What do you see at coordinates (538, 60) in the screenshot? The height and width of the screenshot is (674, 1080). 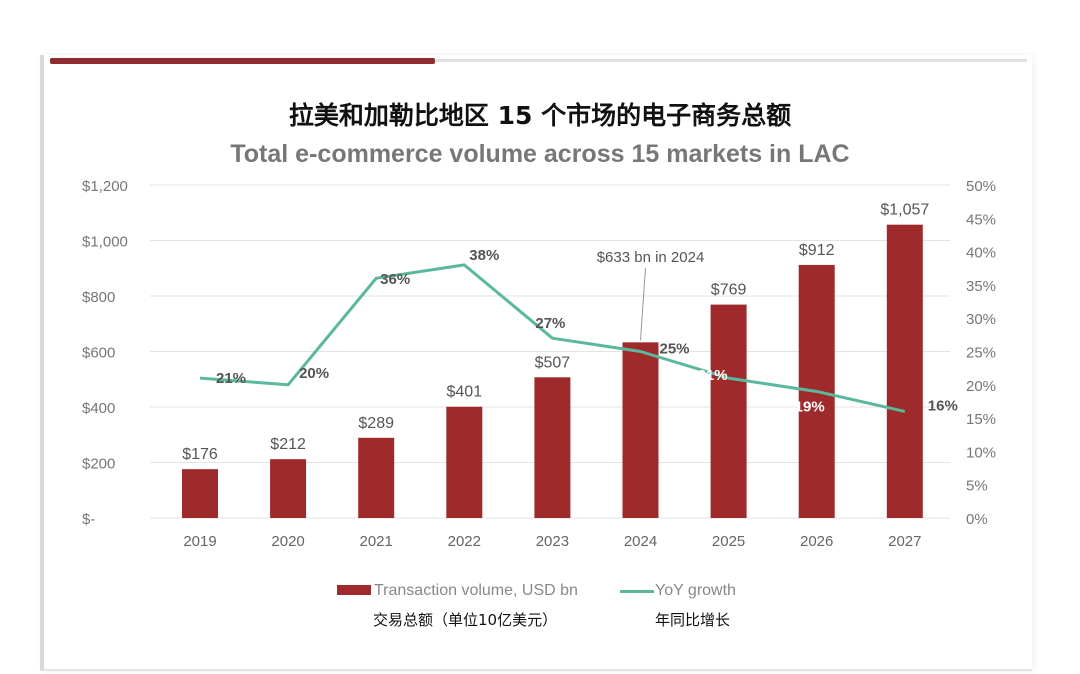 I see `top-divider` at bounding box center [538, 60].